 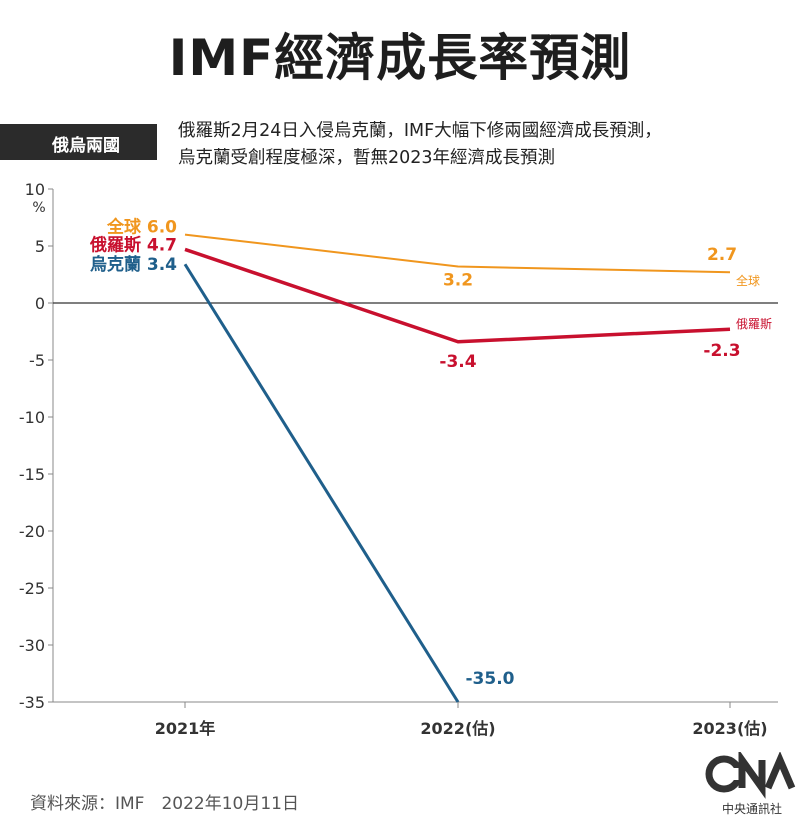 I want to click on x-tick-label: 2021年, so click(x=185, y=728).